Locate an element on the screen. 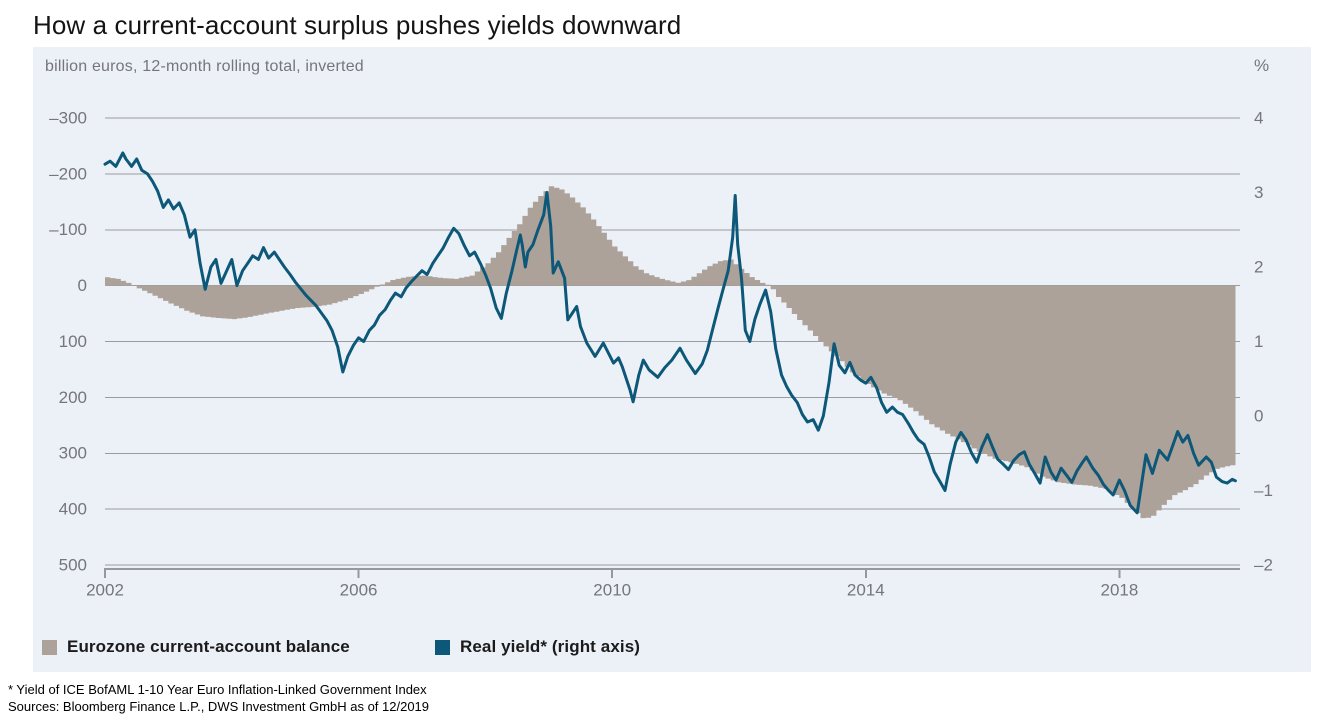 Image resolution: width=1323 pixels, height=726 pixels. right-axis-tick-label: –2 is located at coordinates (1263, 564).